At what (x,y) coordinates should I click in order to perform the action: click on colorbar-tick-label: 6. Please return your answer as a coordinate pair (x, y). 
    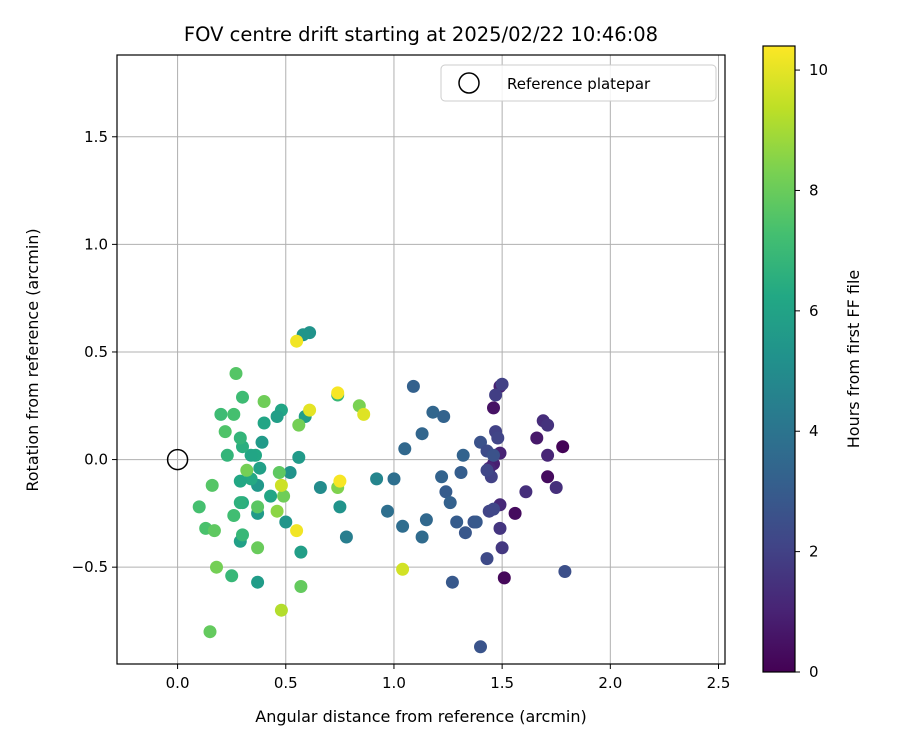
    Looking at the image, I should click on (814, 311).